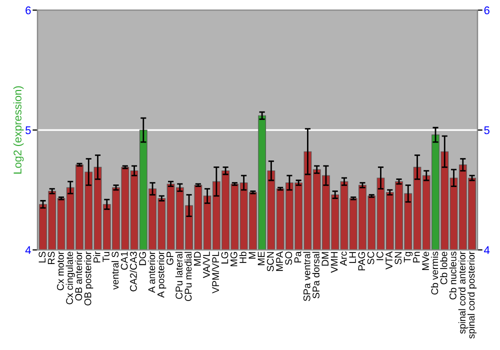 Image resolution: width=500 pixels, height=350 pixels. What do you see at coordinates (188, 277) in the screenshot?
I see `x-tick-label: CPu medial` at bounding box center [188, 277].